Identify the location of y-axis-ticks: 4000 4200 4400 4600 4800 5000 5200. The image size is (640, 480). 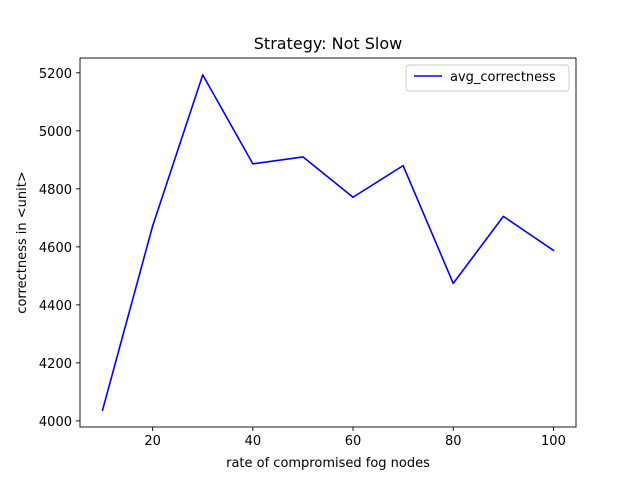
(59, 248).